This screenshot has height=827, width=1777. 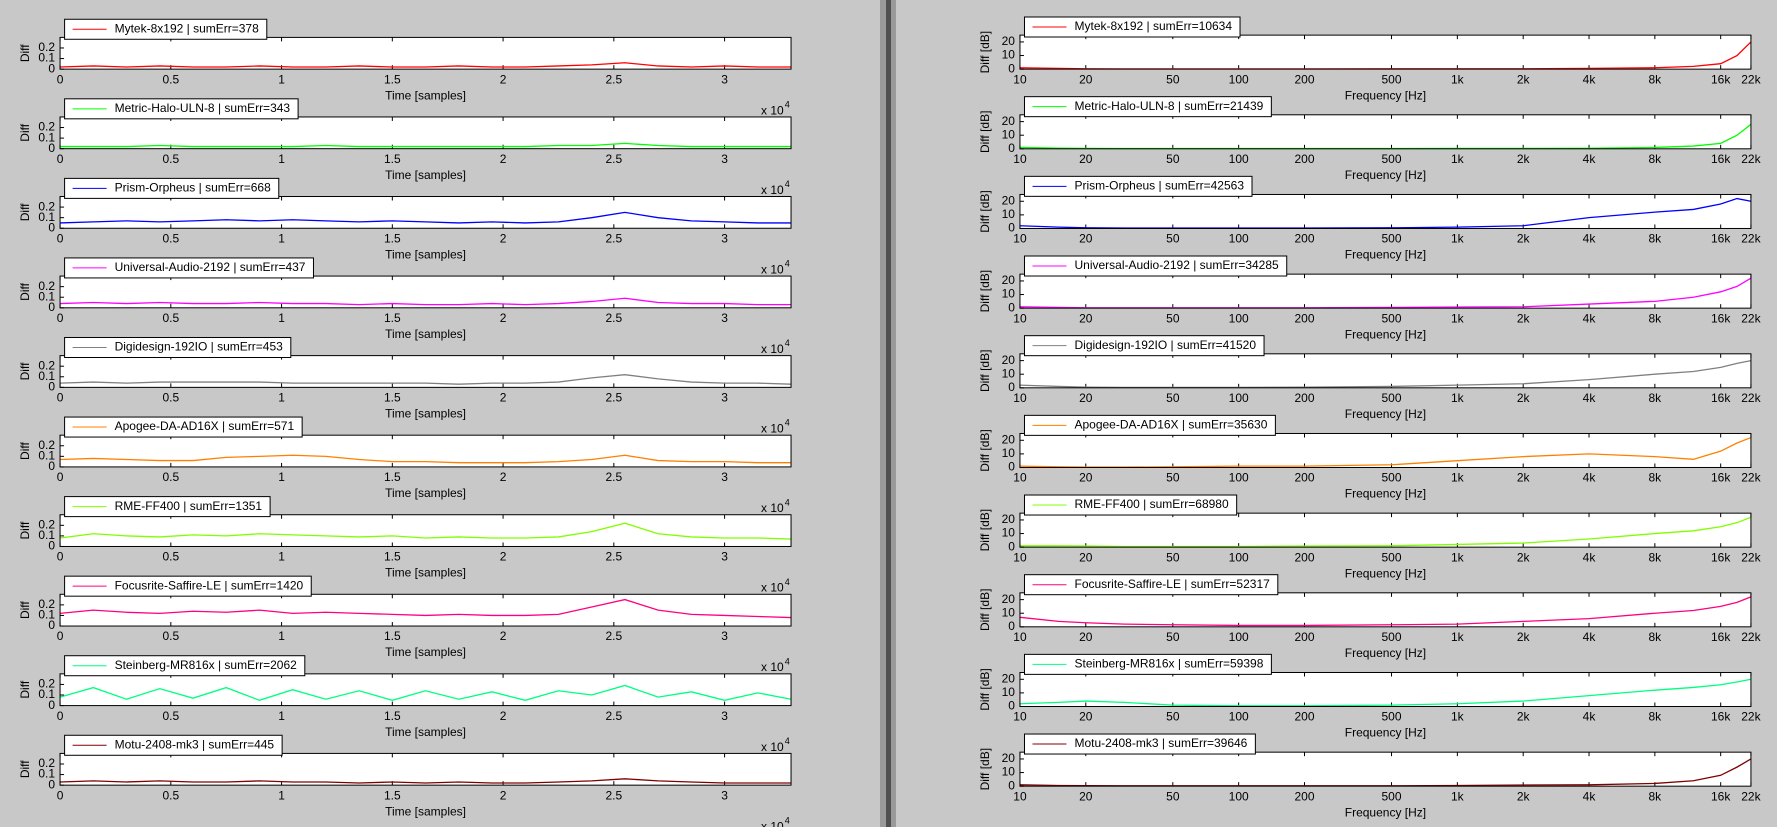 What do you see at coordinates (613, 716) in the screenshot?
I see `x-tick-label: 2.5` at bounding box center [613, 716].